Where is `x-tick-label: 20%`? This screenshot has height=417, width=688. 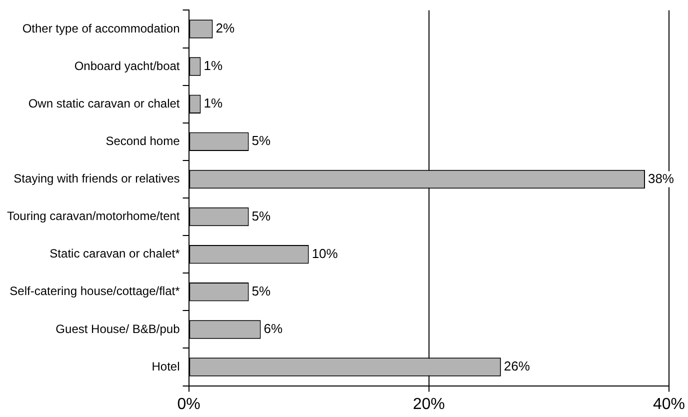
x-tick-label: 20% is located at coordinates (428, 404).